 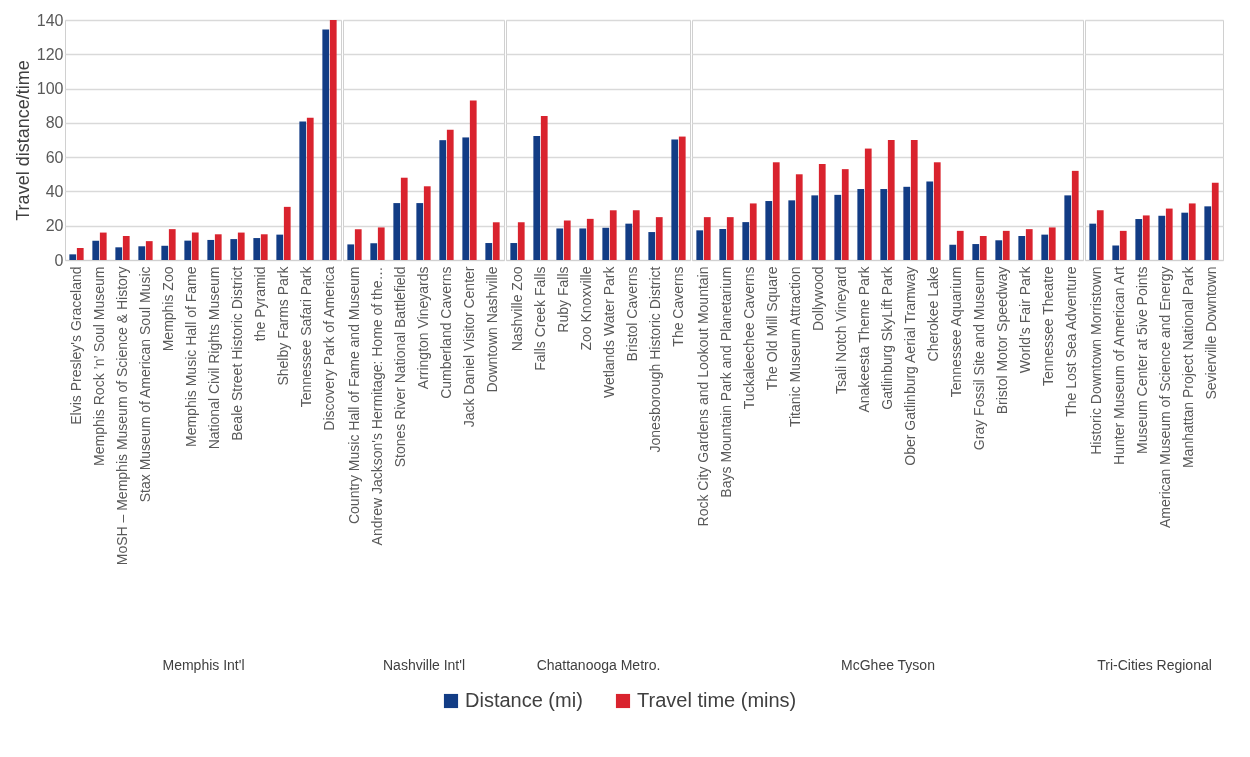 What do you see at coordinates (424, 664) in the screenshot?
I see `x-axis-title: Nashville Int'l` at bounding box center [424, 664].